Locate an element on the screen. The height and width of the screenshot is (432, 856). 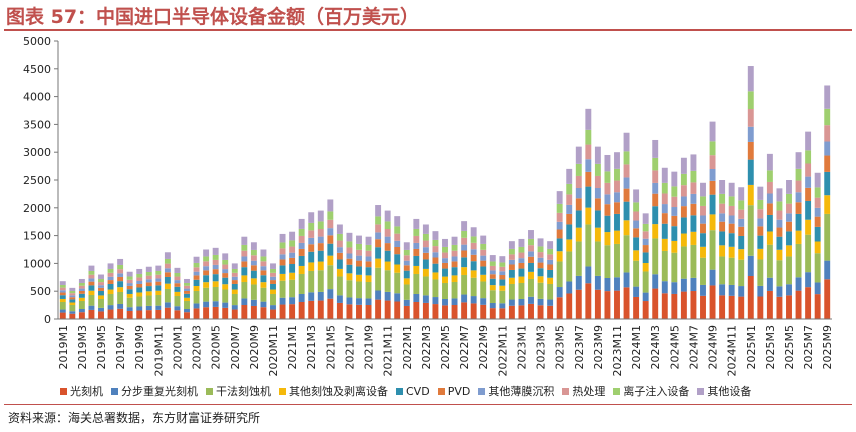
y-tick-label: 4500 is located at coordinates (37, 69).